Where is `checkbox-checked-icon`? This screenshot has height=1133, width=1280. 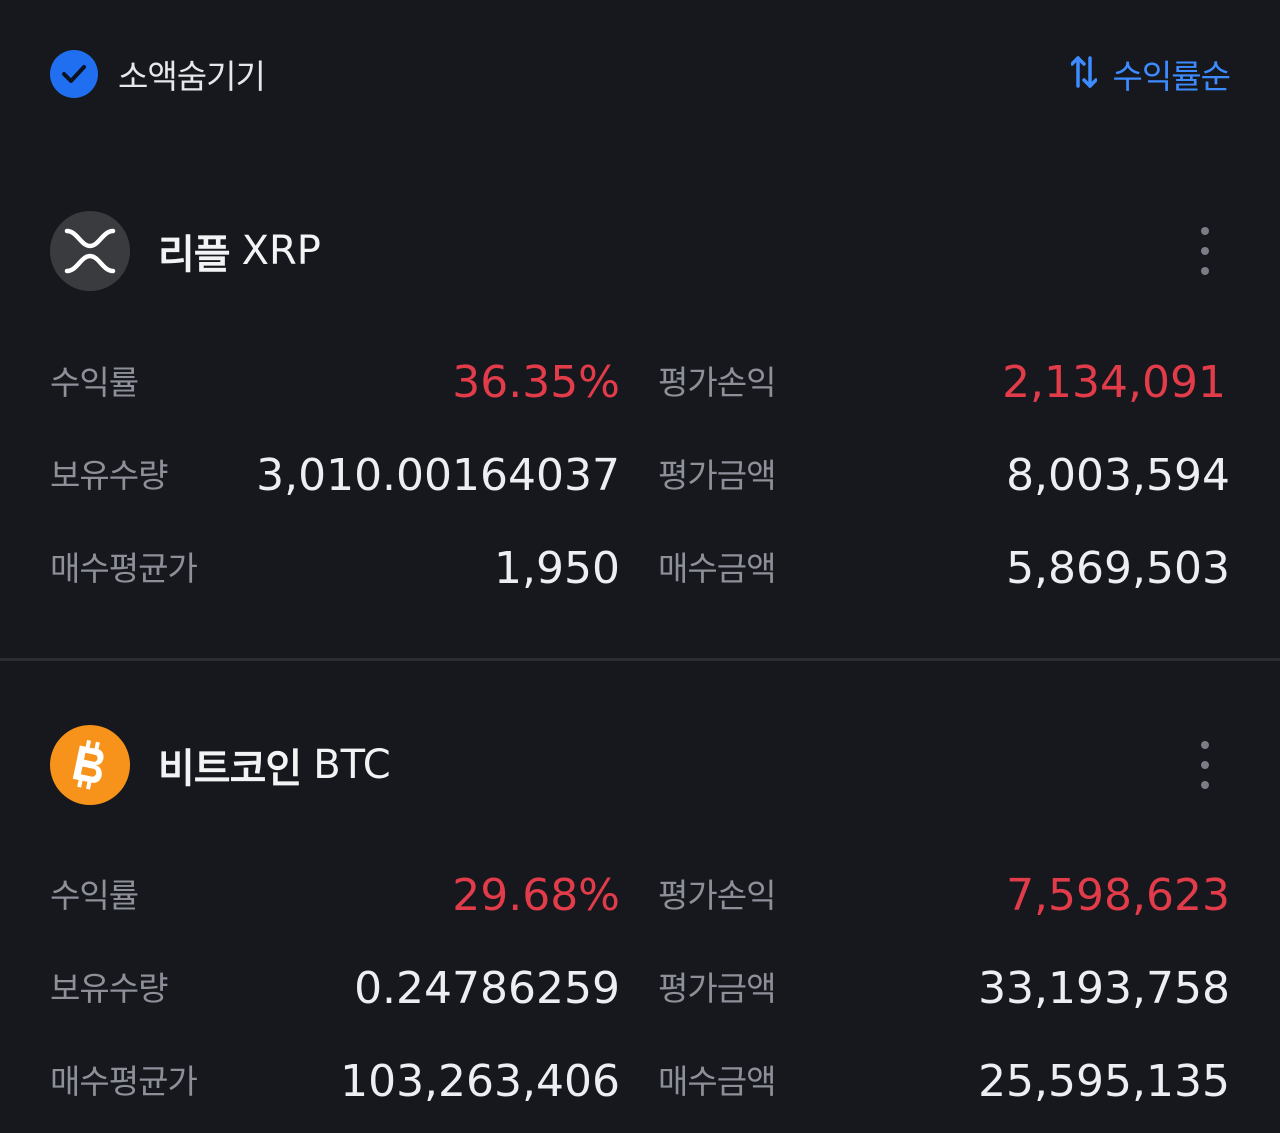
checkbox-checked-icon is located at coordinates (74, 74).